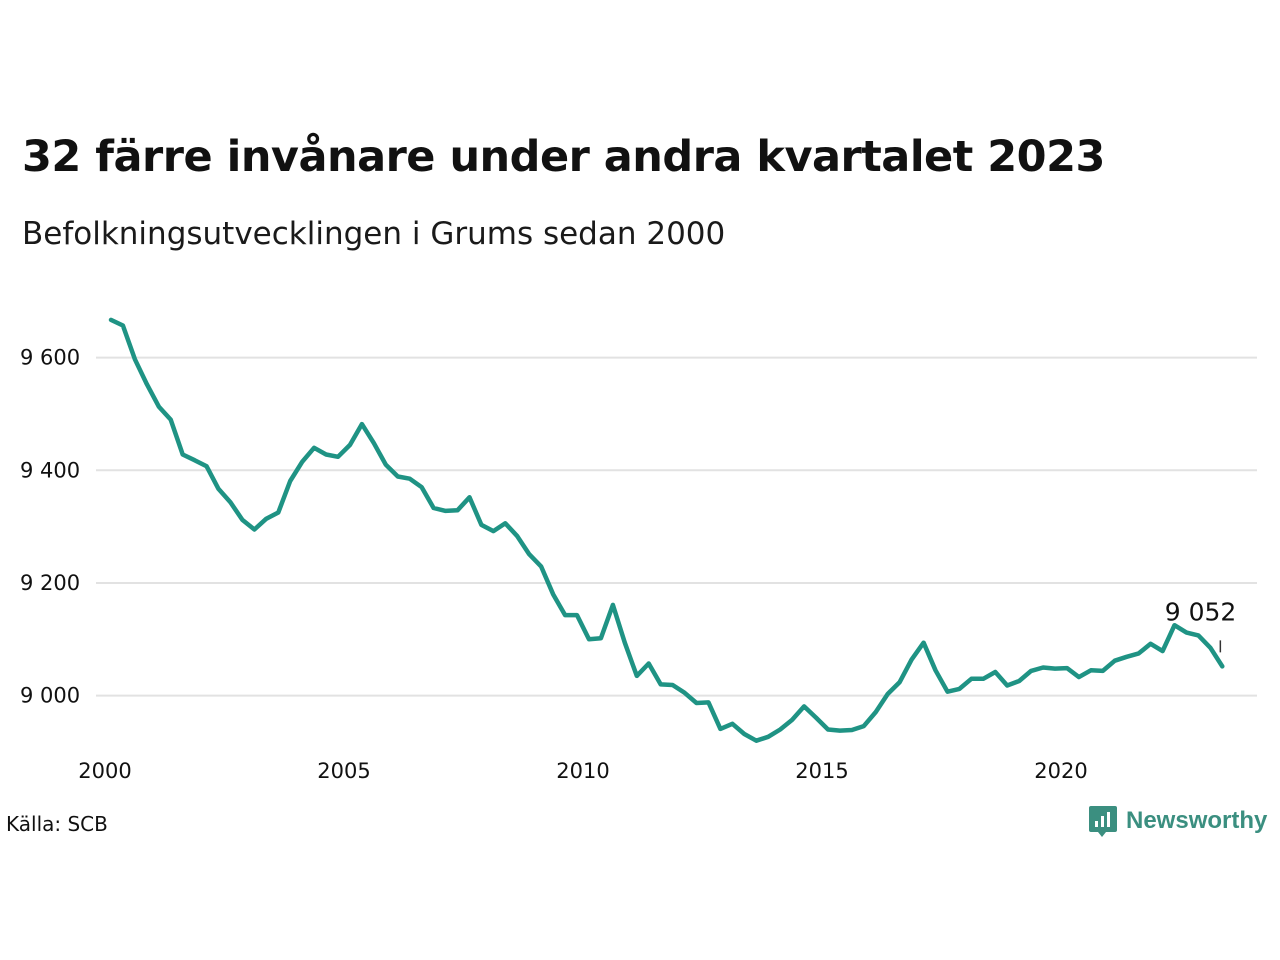 Image resolution: width=1280 pixels, height=960 pixels. Describe the element at coordinates (343, 771) in the screenshot. I see `x-tick-label: 2005` at that location.